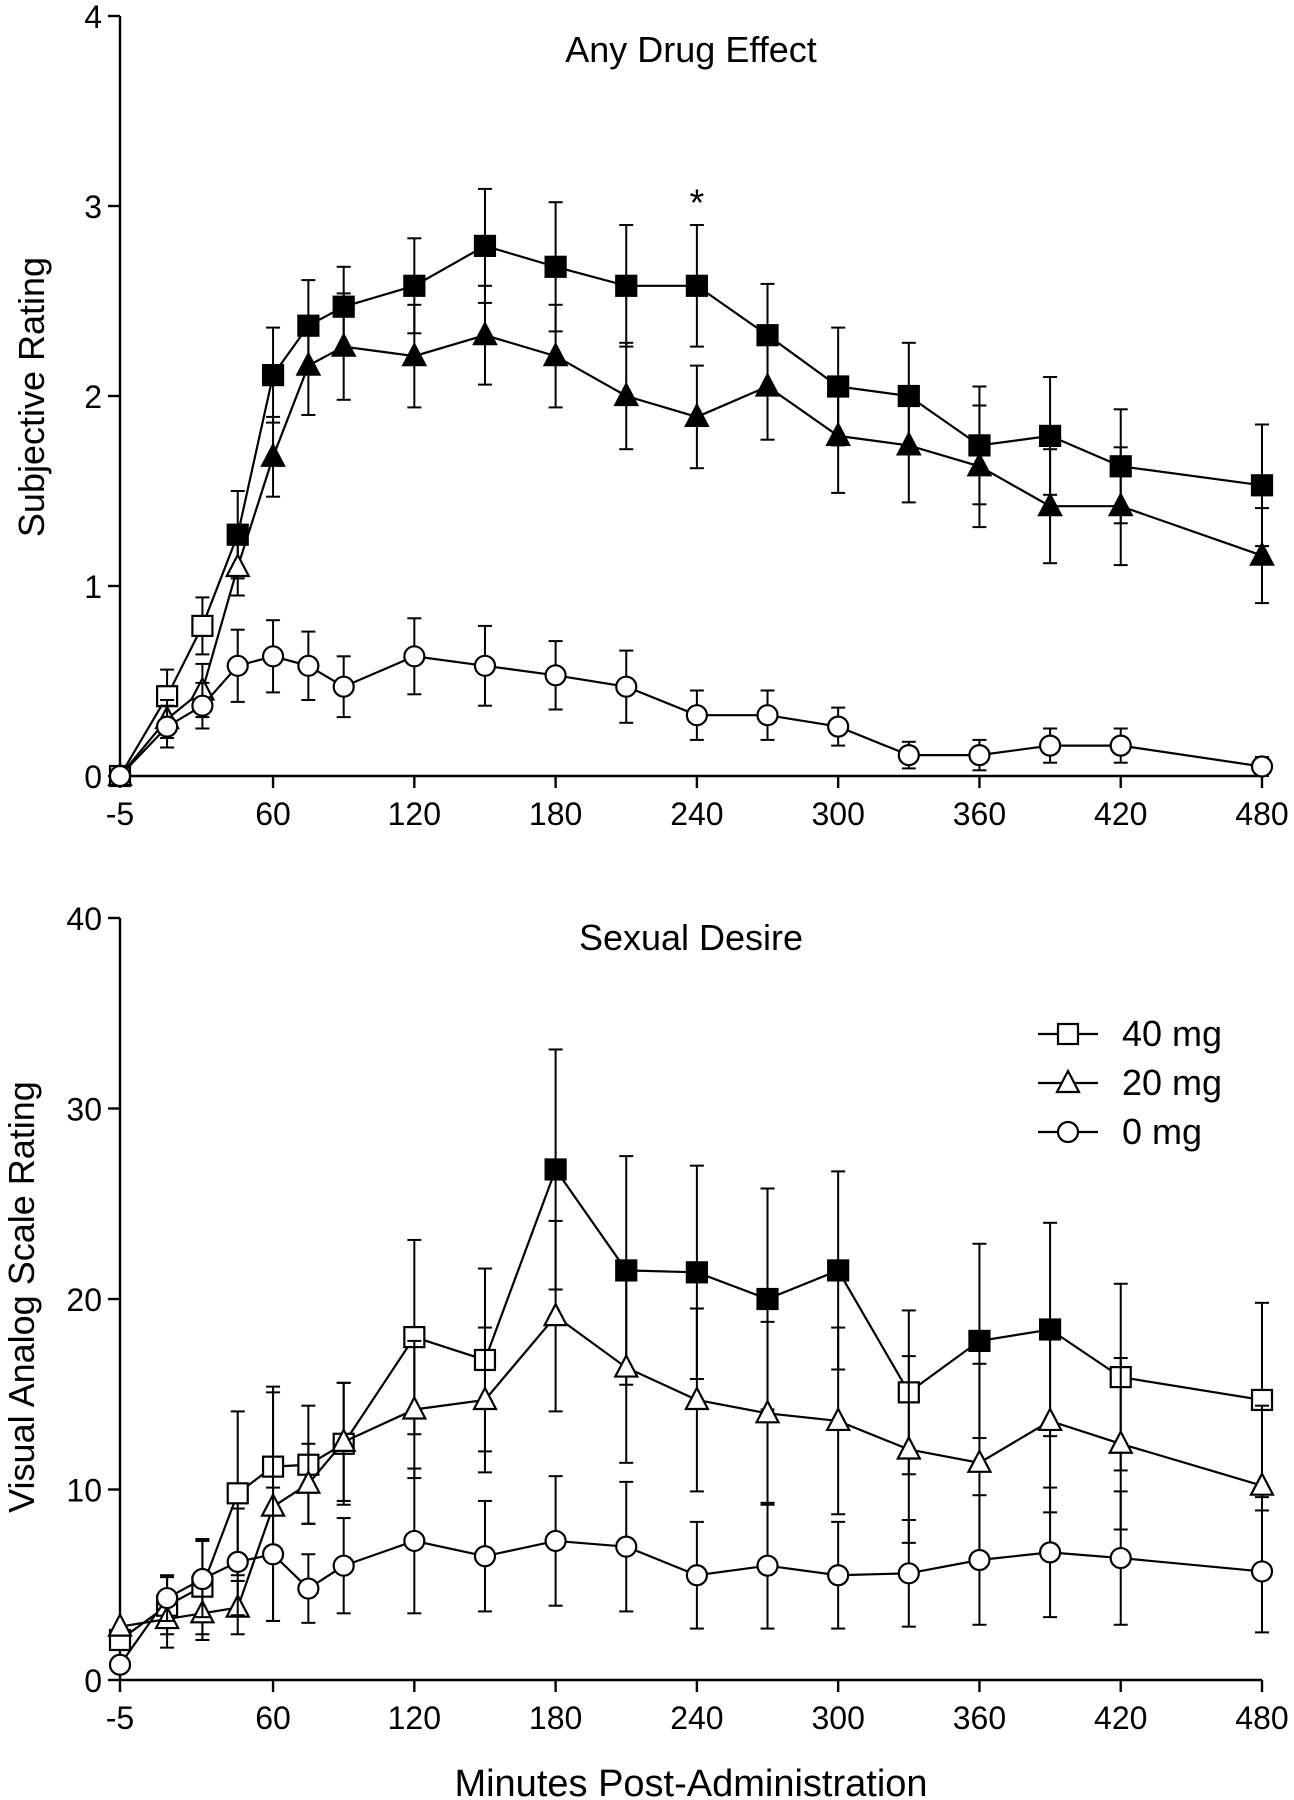  Describe the element at coordinates (979, 1718) in the screenshot. I see `x-tick-label: 360` at that location.